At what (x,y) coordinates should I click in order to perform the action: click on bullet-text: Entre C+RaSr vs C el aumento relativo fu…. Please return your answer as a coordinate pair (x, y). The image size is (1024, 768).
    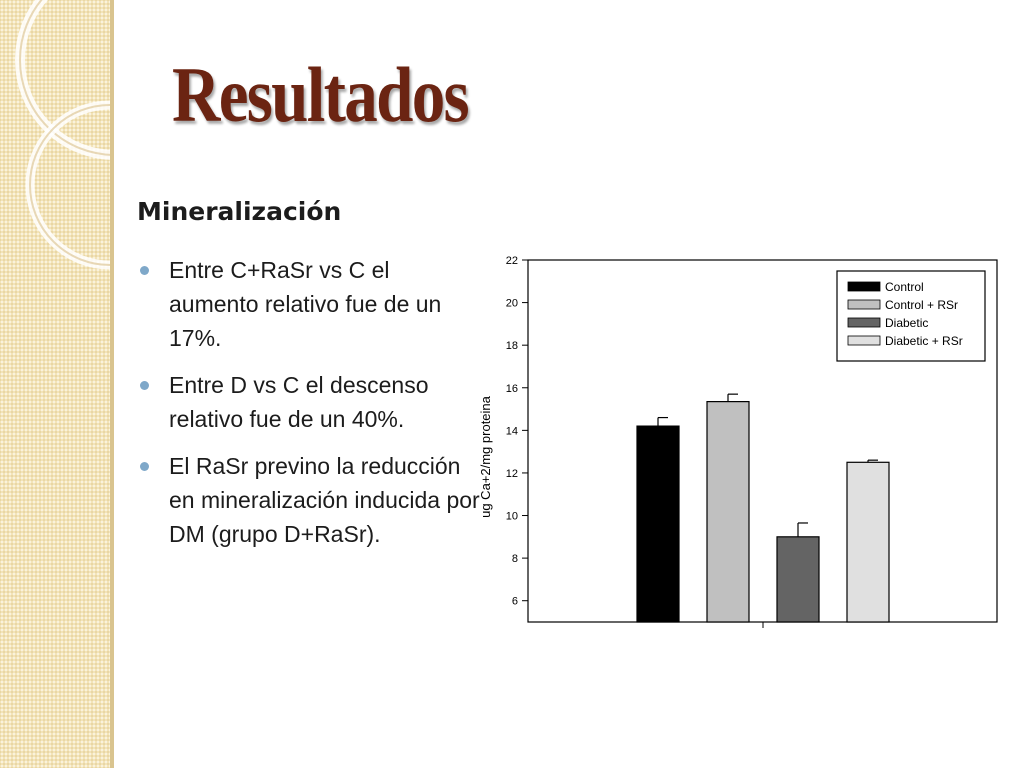
    Looking at the image, I should click on (305, 304).